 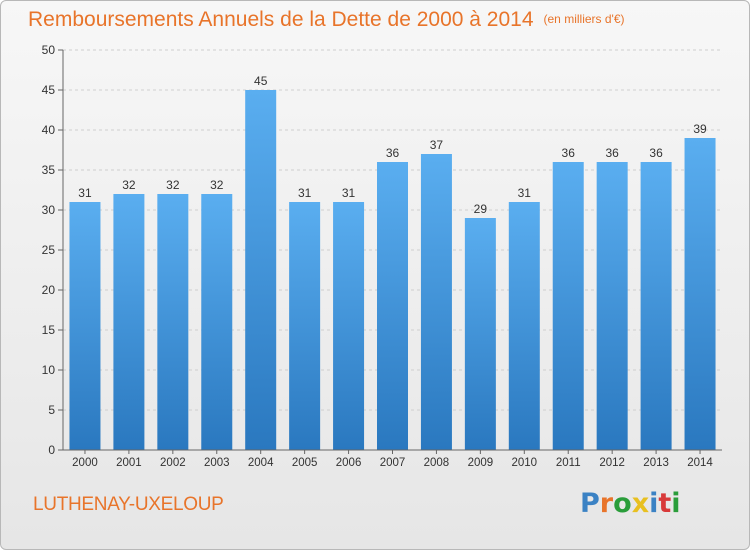 I want to click on chart-unit-label: (en milliers d'€), so click(x=584, y=19).